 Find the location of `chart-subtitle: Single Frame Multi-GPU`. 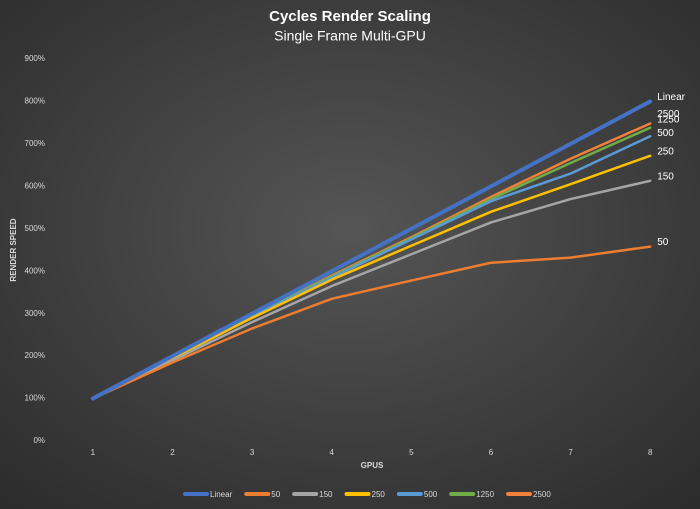

chart-subtitle: Single Frame Multi-GPU is located at coordinates (350, 36).